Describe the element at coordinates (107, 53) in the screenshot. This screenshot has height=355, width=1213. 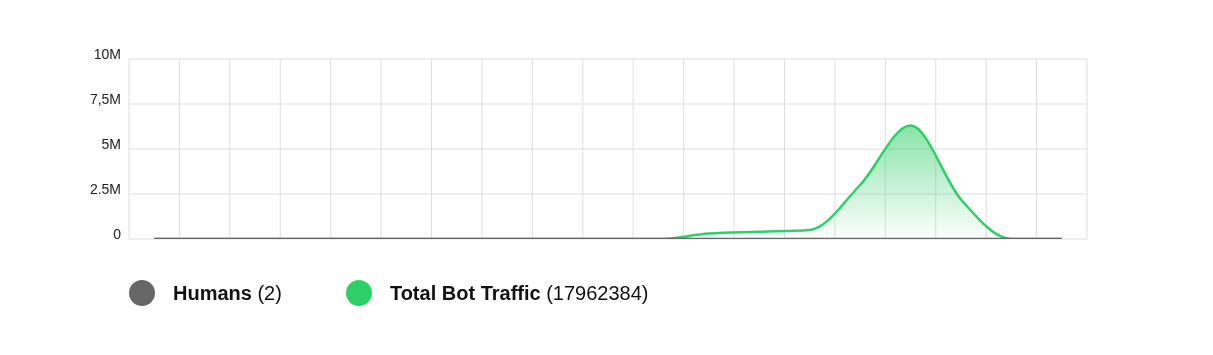
I see `y-tick-label: 10M` at that location.